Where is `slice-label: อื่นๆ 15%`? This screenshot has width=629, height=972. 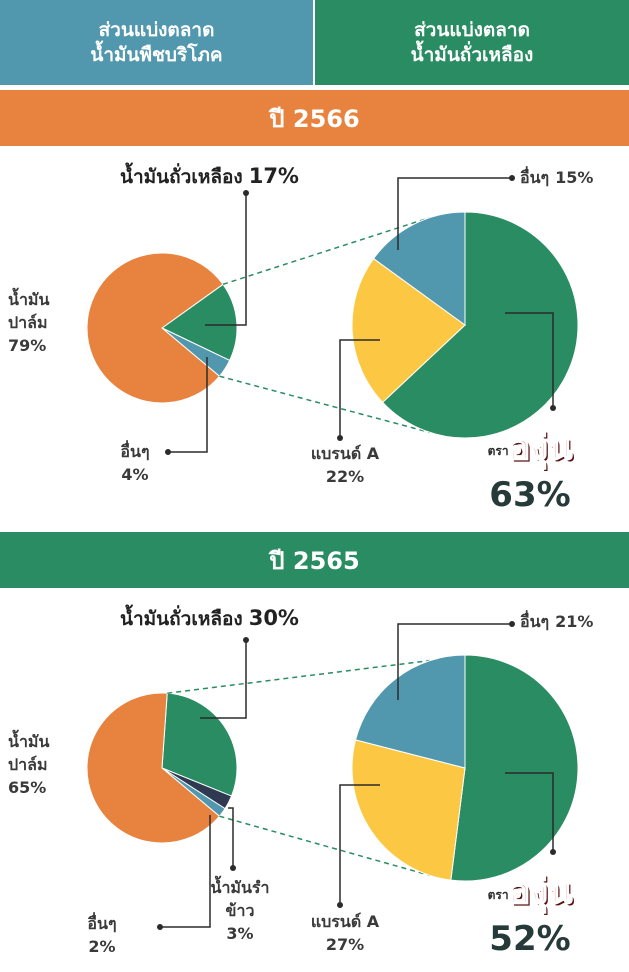 slice-label: อื่นๆ 15% is located at coordinates (556, 177).